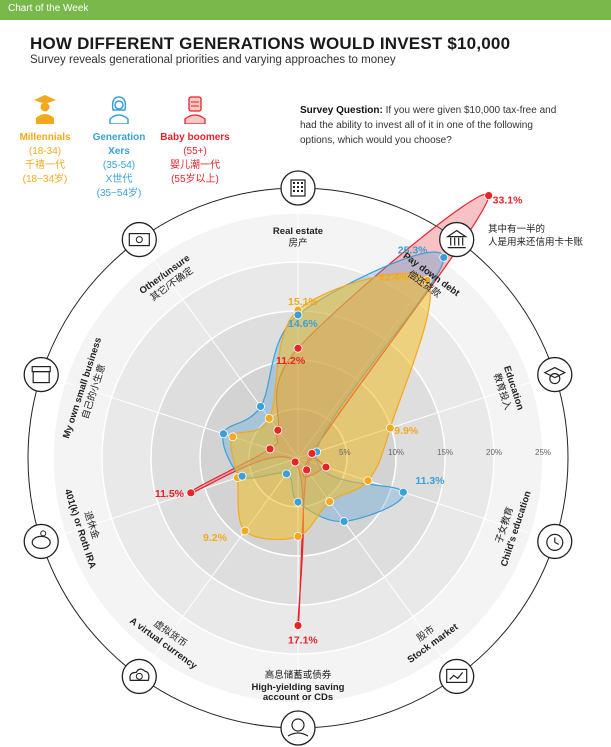 The height and width of the screenshot is (747, 611). What do you see at coordinates (508, 201) in the screenshot?
I see `data-label: 33.1%` at bounding box center [508, 201].